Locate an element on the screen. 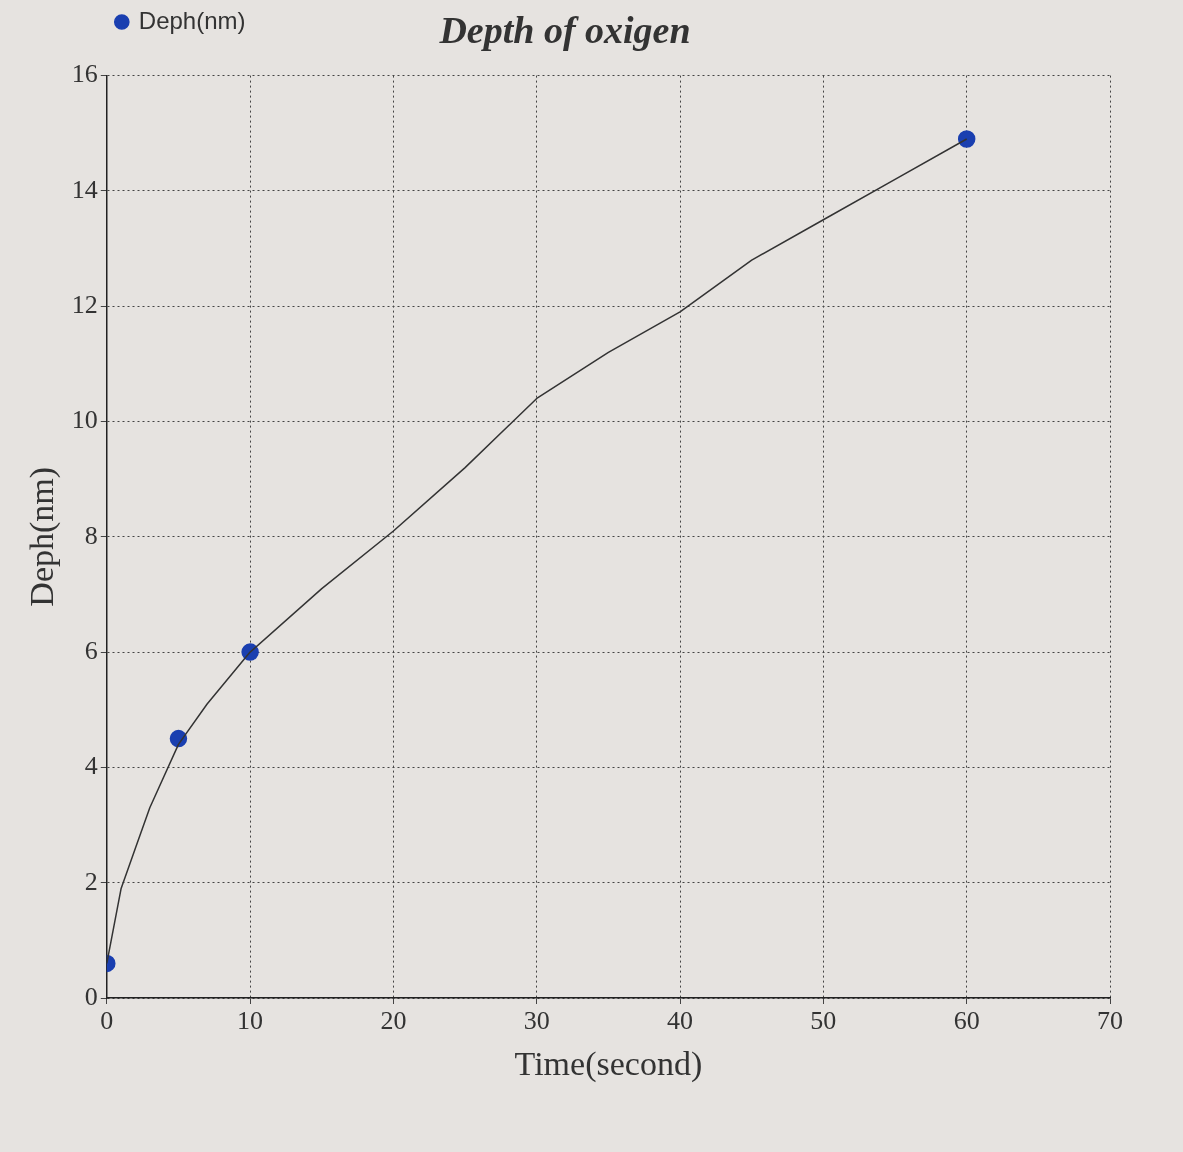  x-axis-title: Time(second) is located at coordinates (608, 1063).